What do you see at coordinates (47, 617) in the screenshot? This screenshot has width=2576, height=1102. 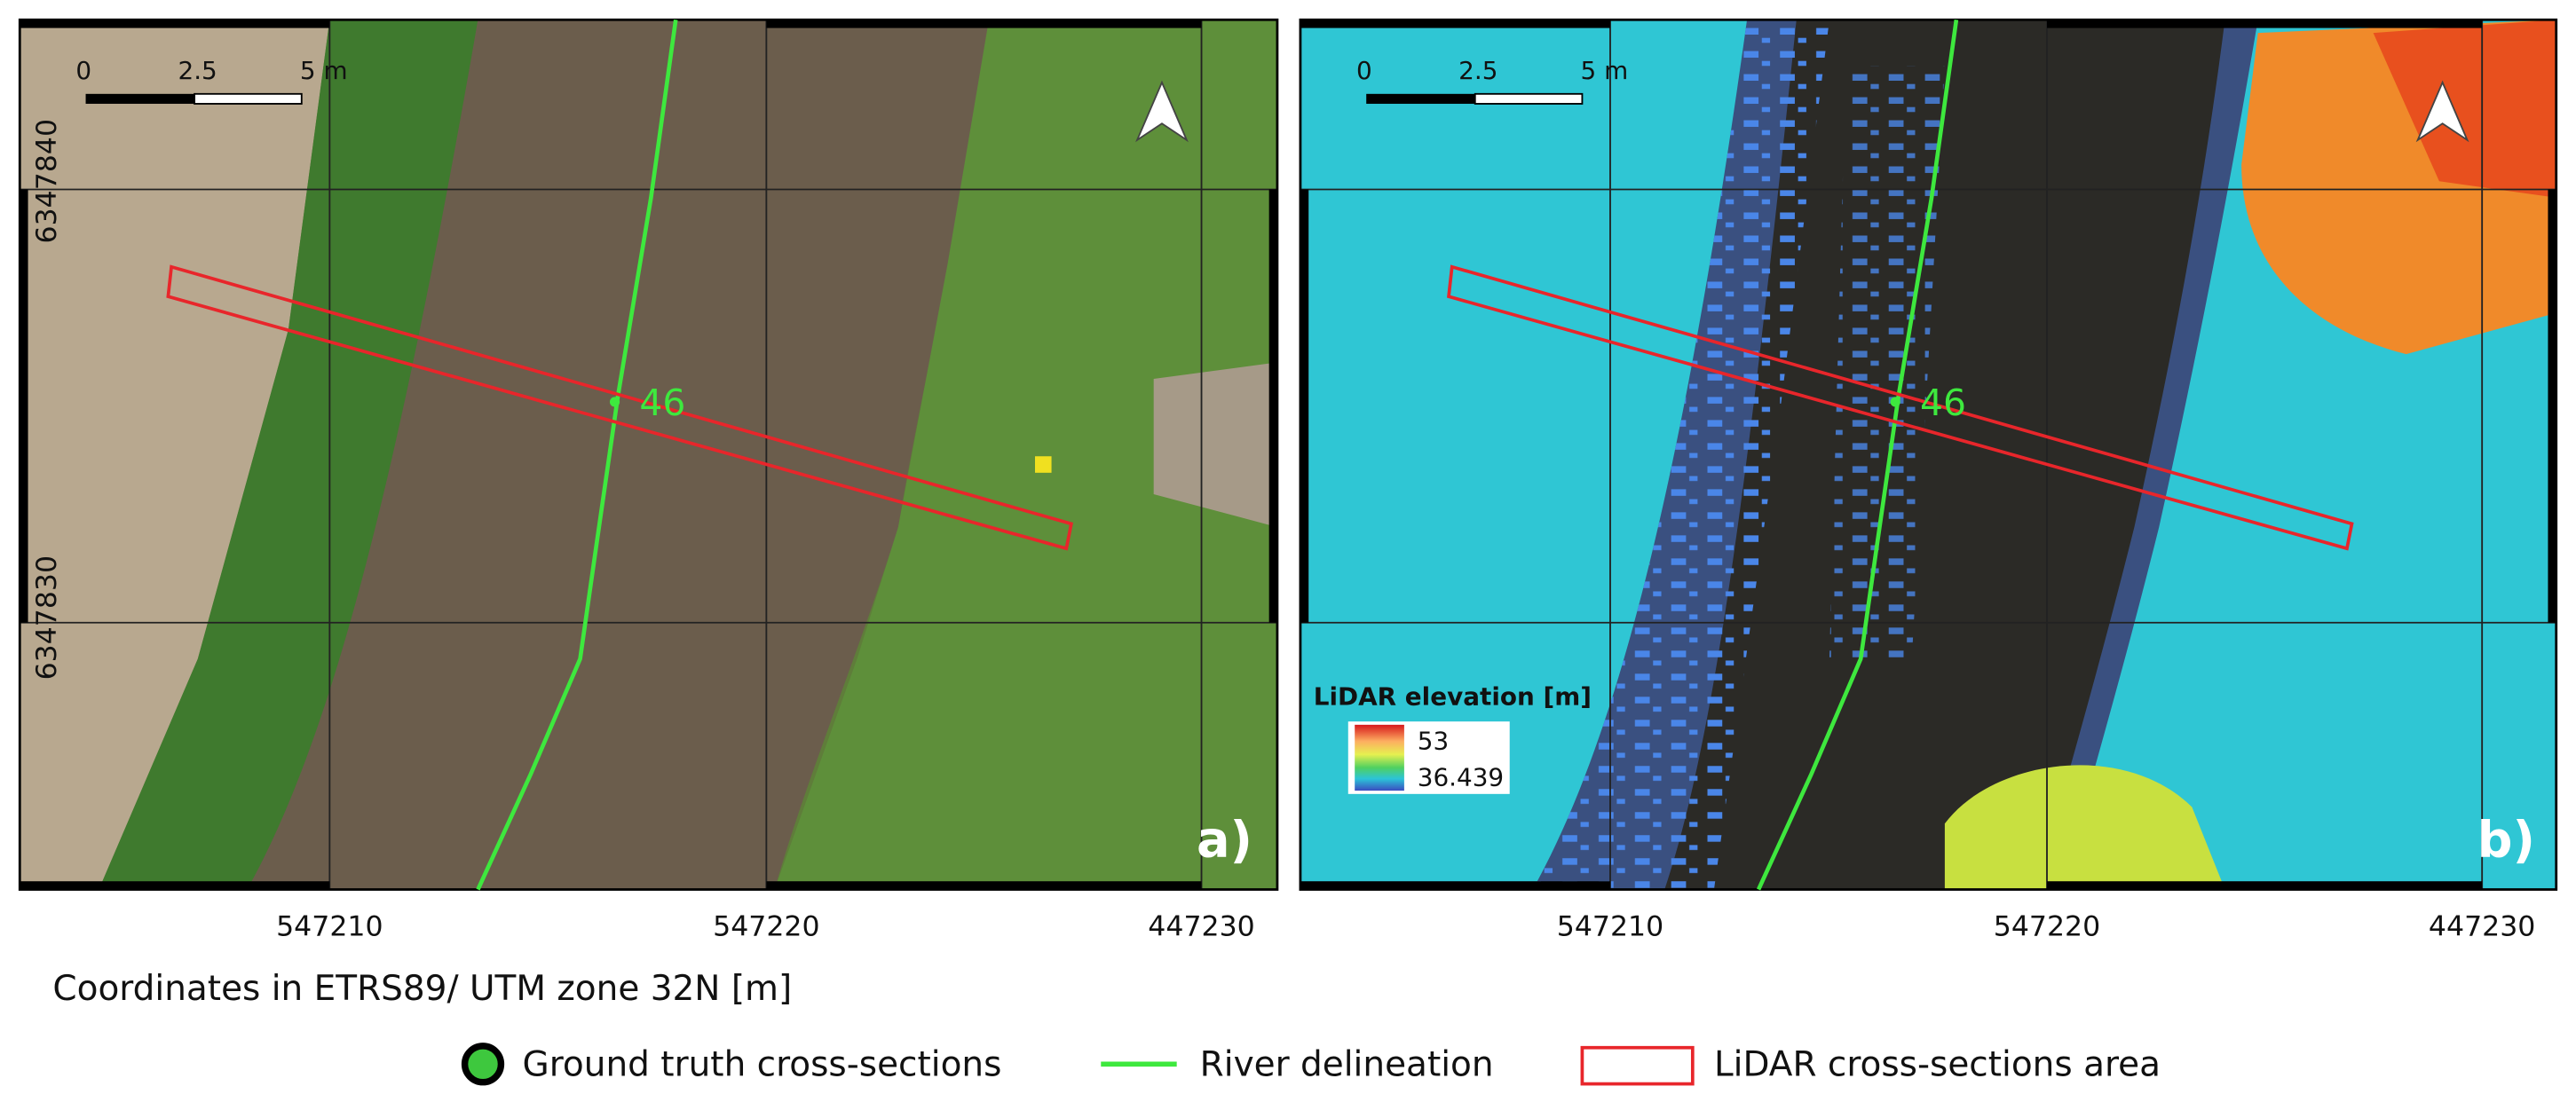 I see `y-label: 6347830` at bounding box center [47, 617].